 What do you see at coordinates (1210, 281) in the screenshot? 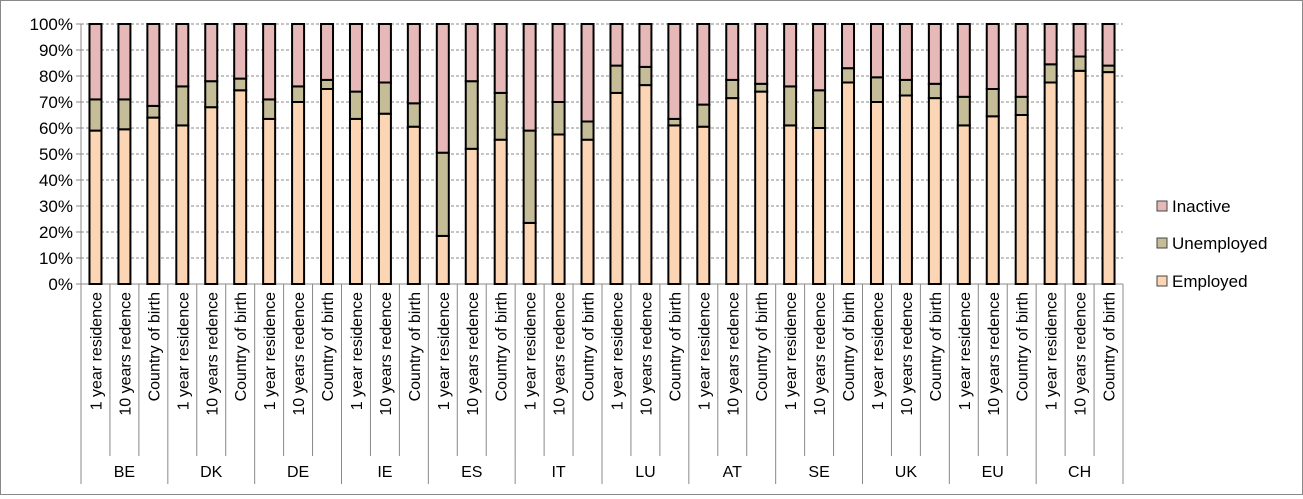
I see `legend-label-employed: Employed` at bounding box center [1210, 281].